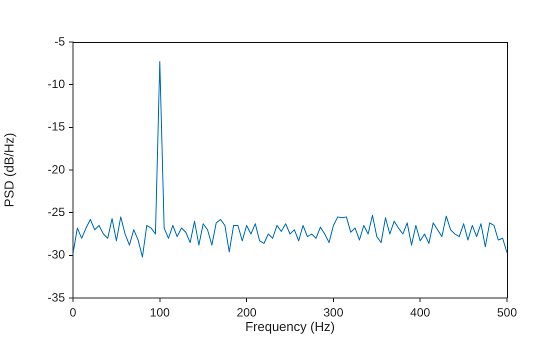 The width and height of the screenshot is (560, 337). What do you see at coordinates (73, 313) in the screenshot?
I see `x-tick-label: 0` at bounding box center [73, 313].